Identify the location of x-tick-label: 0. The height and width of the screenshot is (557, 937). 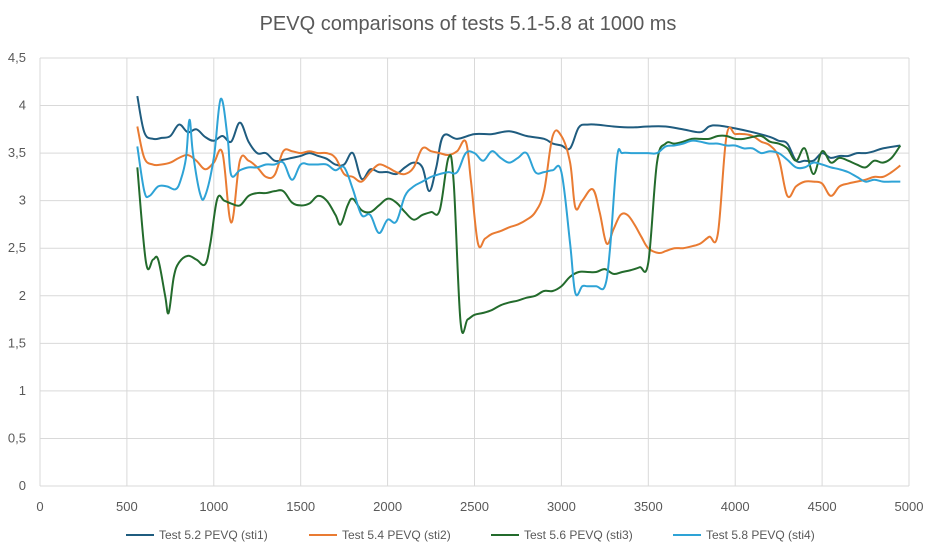
(39, 506).